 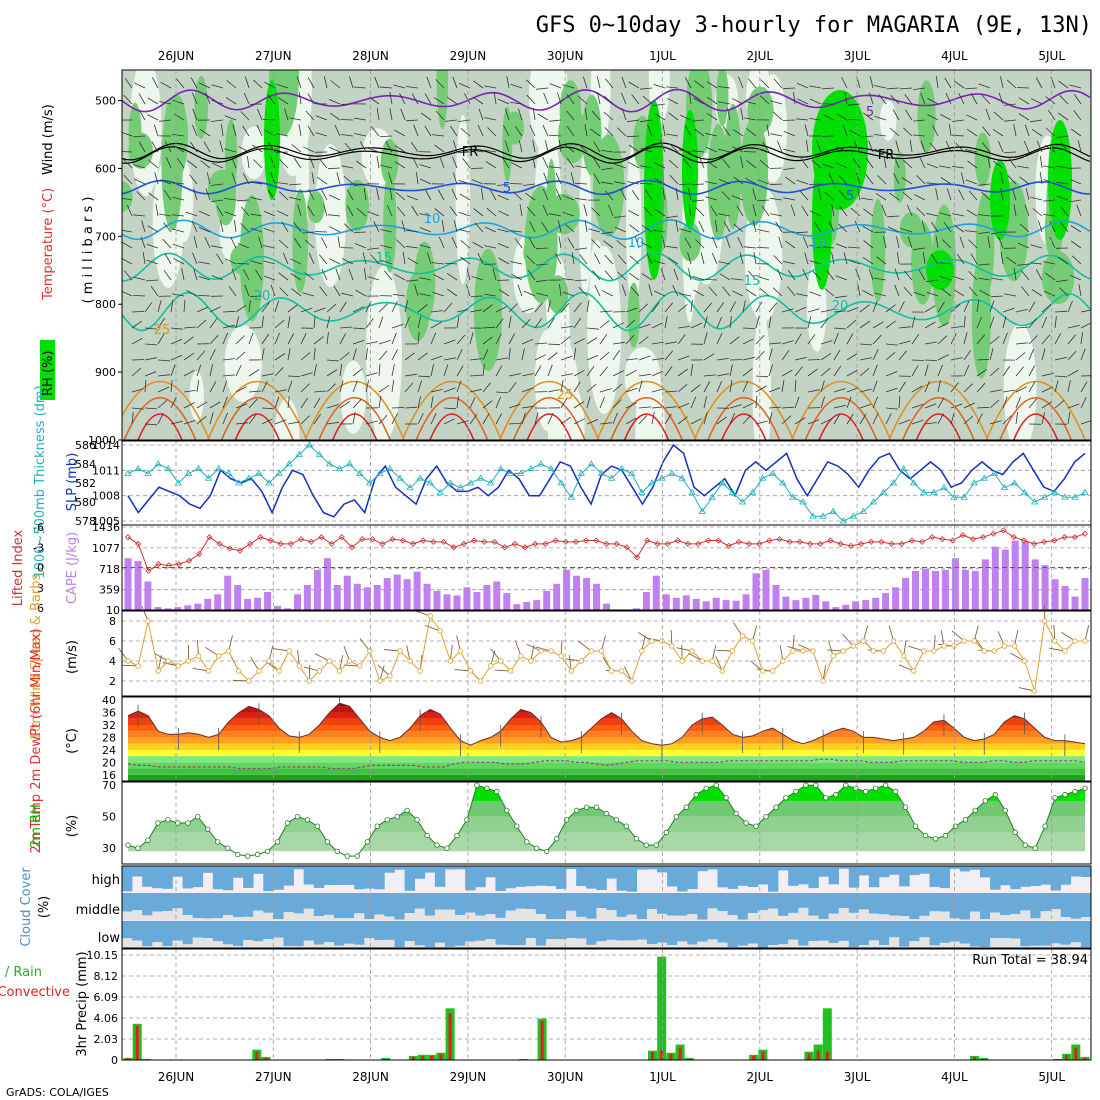 What do you see at coordinates (109, 817) in the screenshot?
I see `rh2m-tick-label: 50` at bounding box center [109, 817].